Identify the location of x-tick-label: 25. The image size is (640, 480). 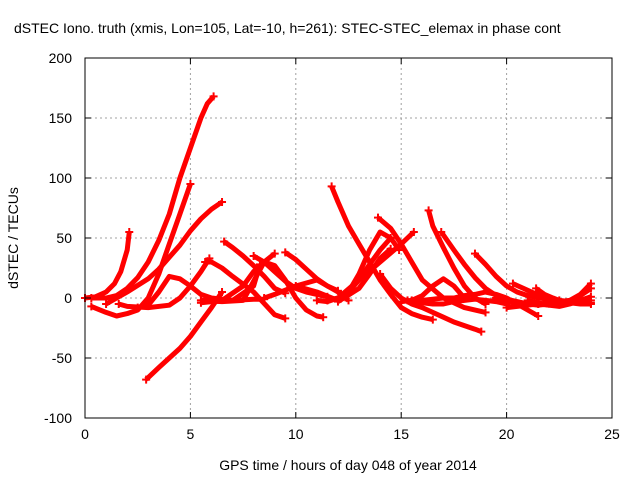
(612, 434).